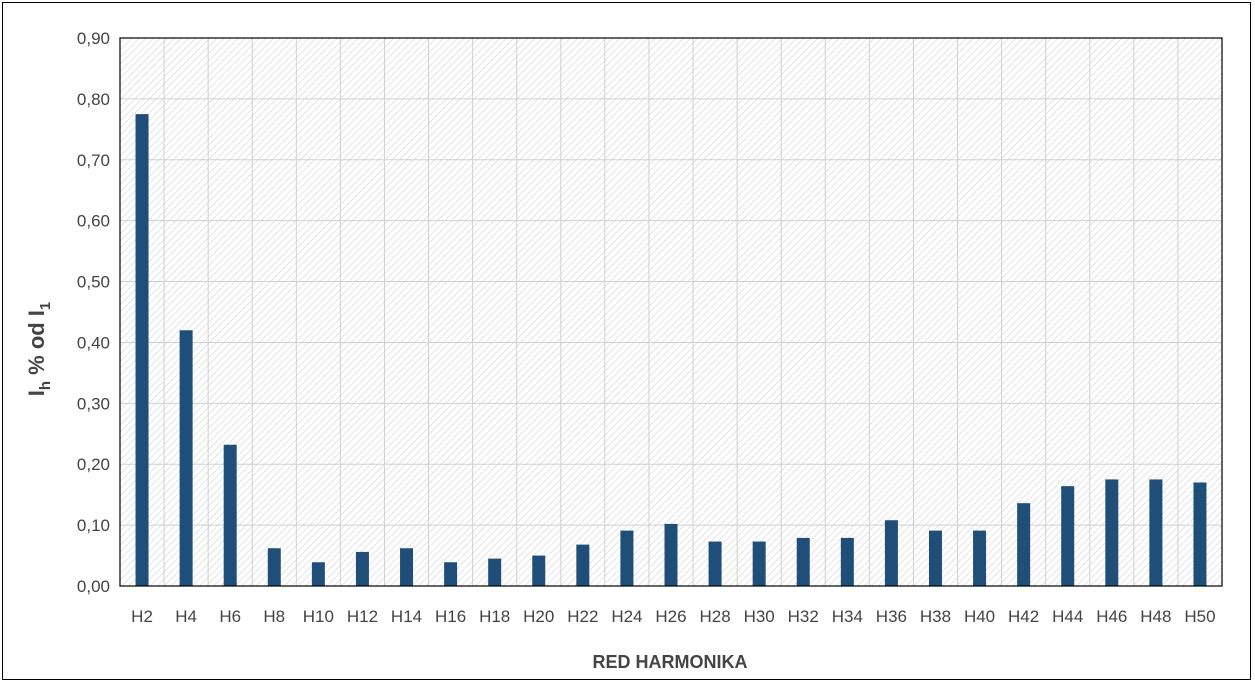  Describe the element at coordinates (979, 616) in the screenshot. I see `x-tick-label: H40` at that location.